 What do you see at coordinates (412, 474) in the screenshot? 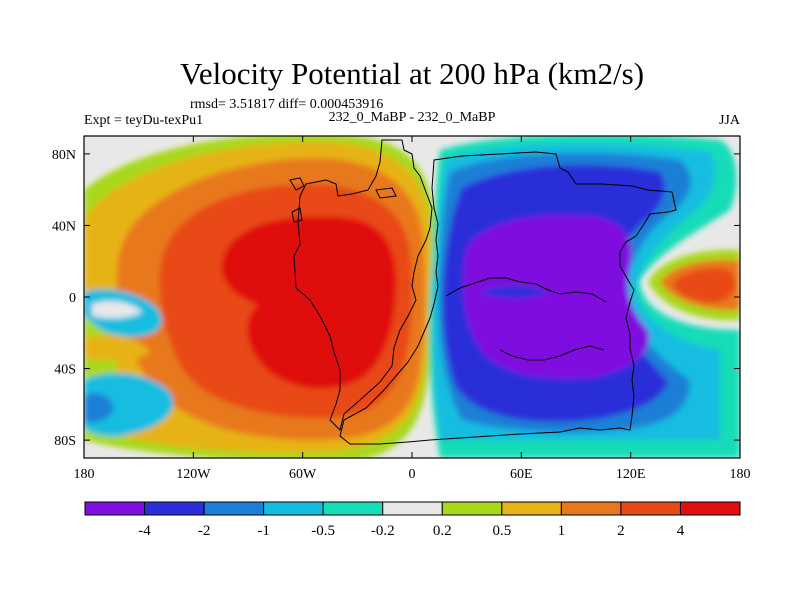
I see `x-tick-label: 0` at bounding box center [412, 474].